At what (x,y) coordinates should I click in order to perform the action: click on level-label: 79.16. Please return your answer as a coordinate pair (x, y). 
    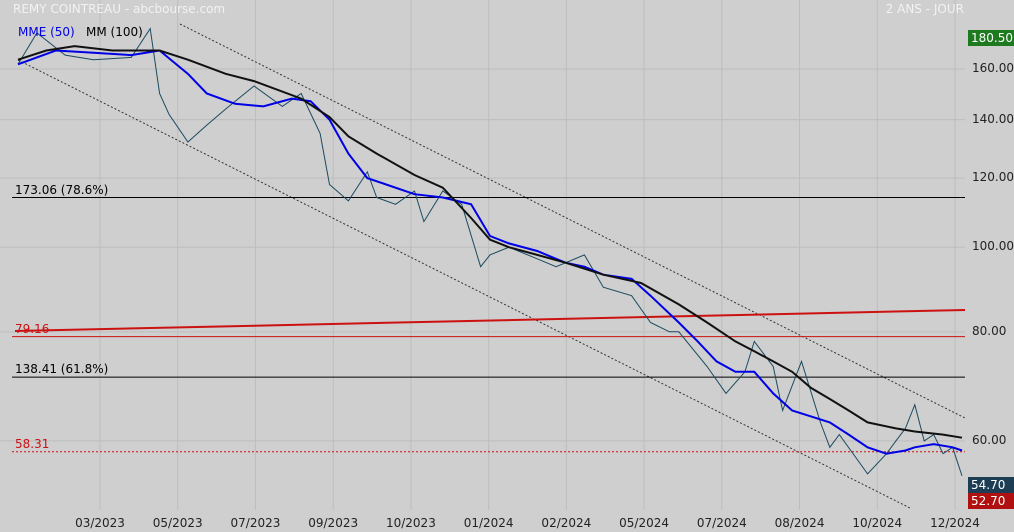
    Looking at the image, I should click on (32, 328).